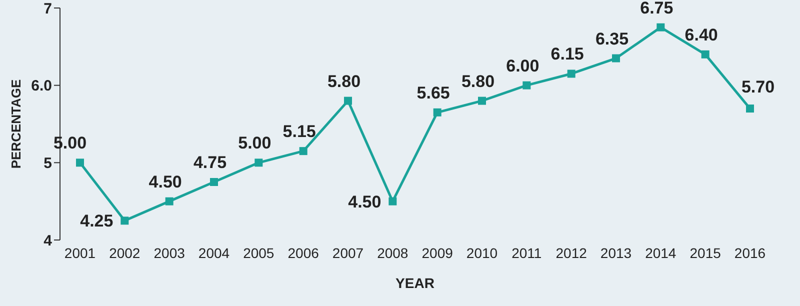 This screenshot has width=800, height=306. What do you see at coordinates (433, 92) in the screenshot?
I see `data-label: 5.65` at bounding box center [433, 92].